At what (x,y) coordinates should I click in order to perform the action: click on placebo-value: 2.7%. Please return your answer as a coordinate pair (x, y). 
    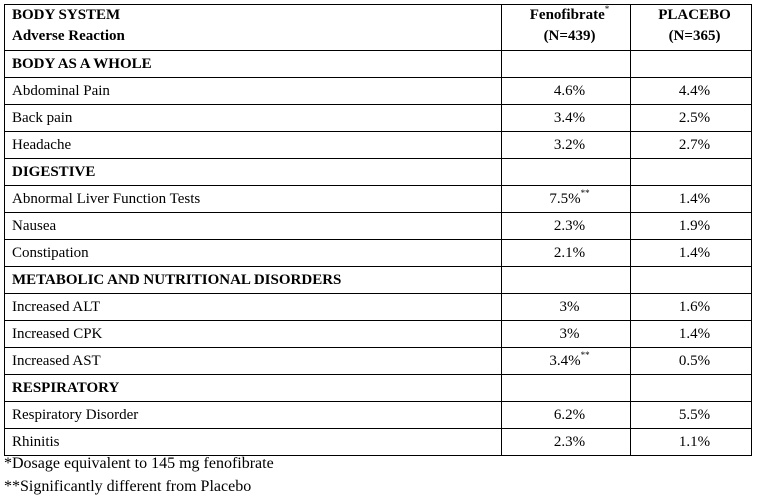
    Looking at the image, I should click on (691, 145).